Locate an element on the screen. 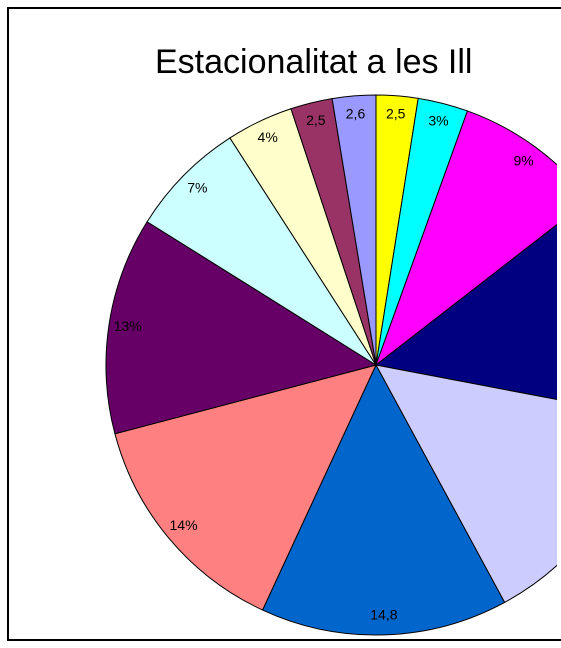 The width and height of the screenshot is (561, 648). data-label: 14% is located at coordinates (184, 525).